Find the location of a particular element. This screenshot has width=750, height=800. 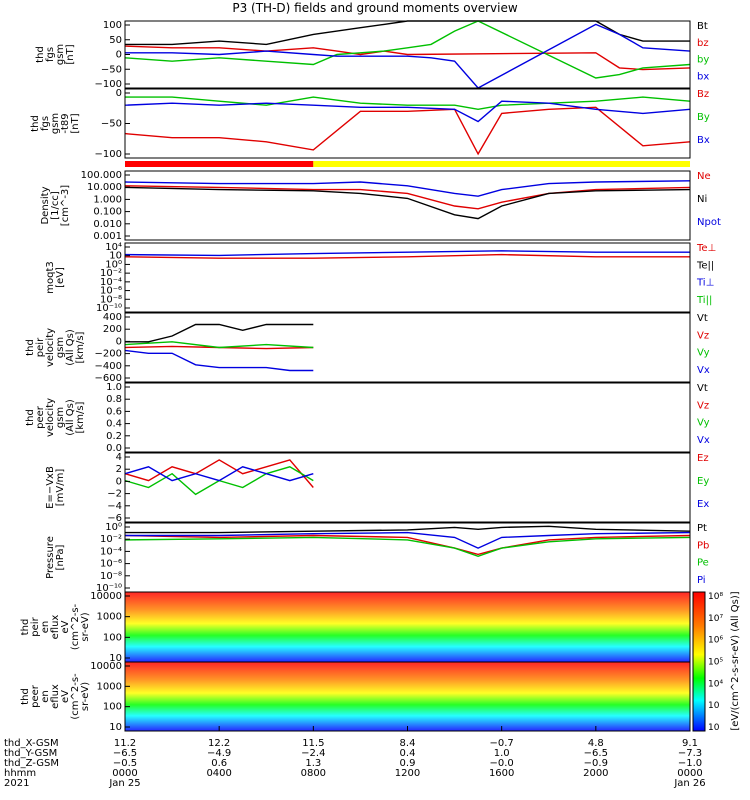

legend-entry: Ti⊥ is located at coordinates (705, 283).